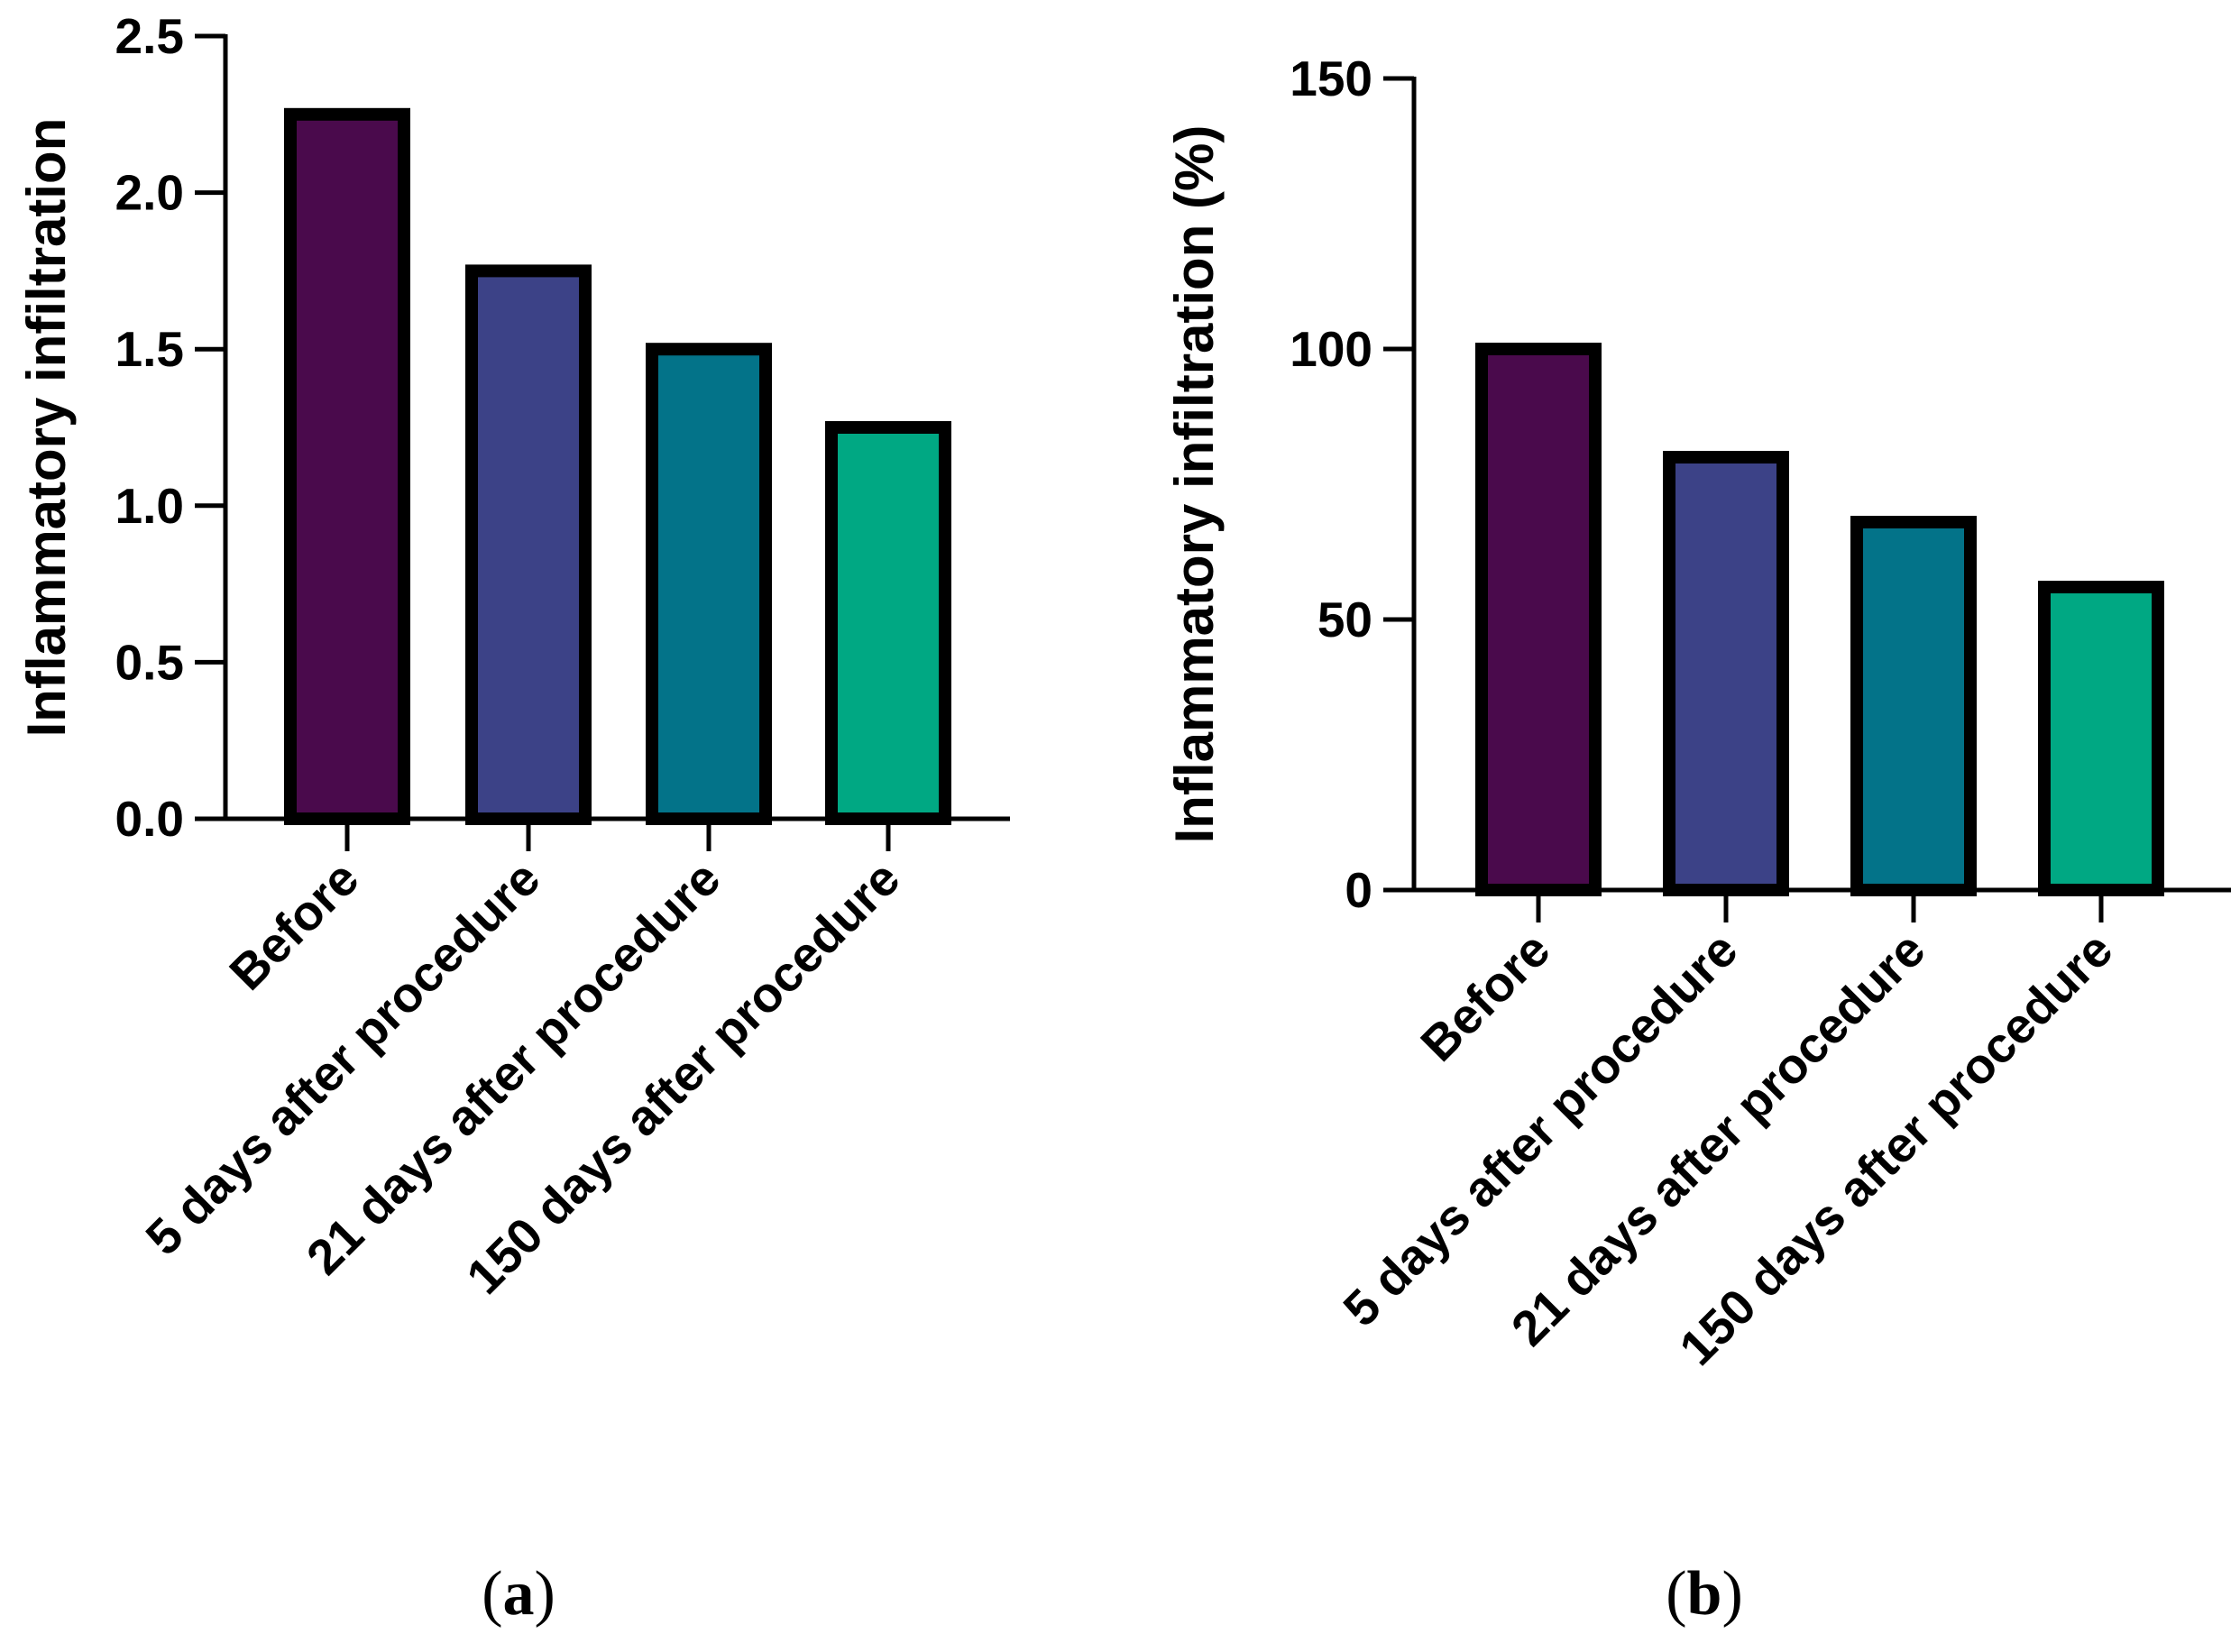  I want to click on panel-a-caption-open: (, so click(492, 1594).